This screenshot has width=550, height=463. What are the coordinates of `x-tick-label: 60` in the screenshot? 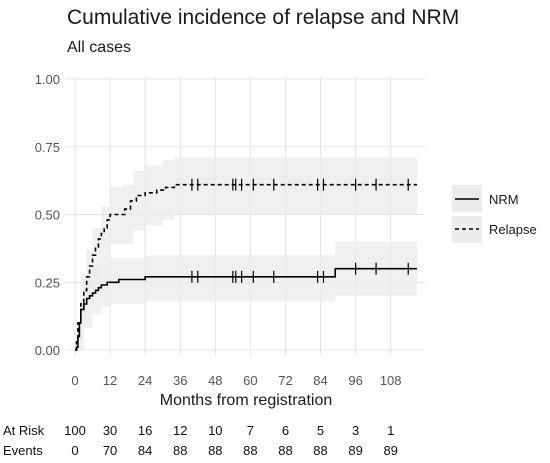 It's located at (250, 380).